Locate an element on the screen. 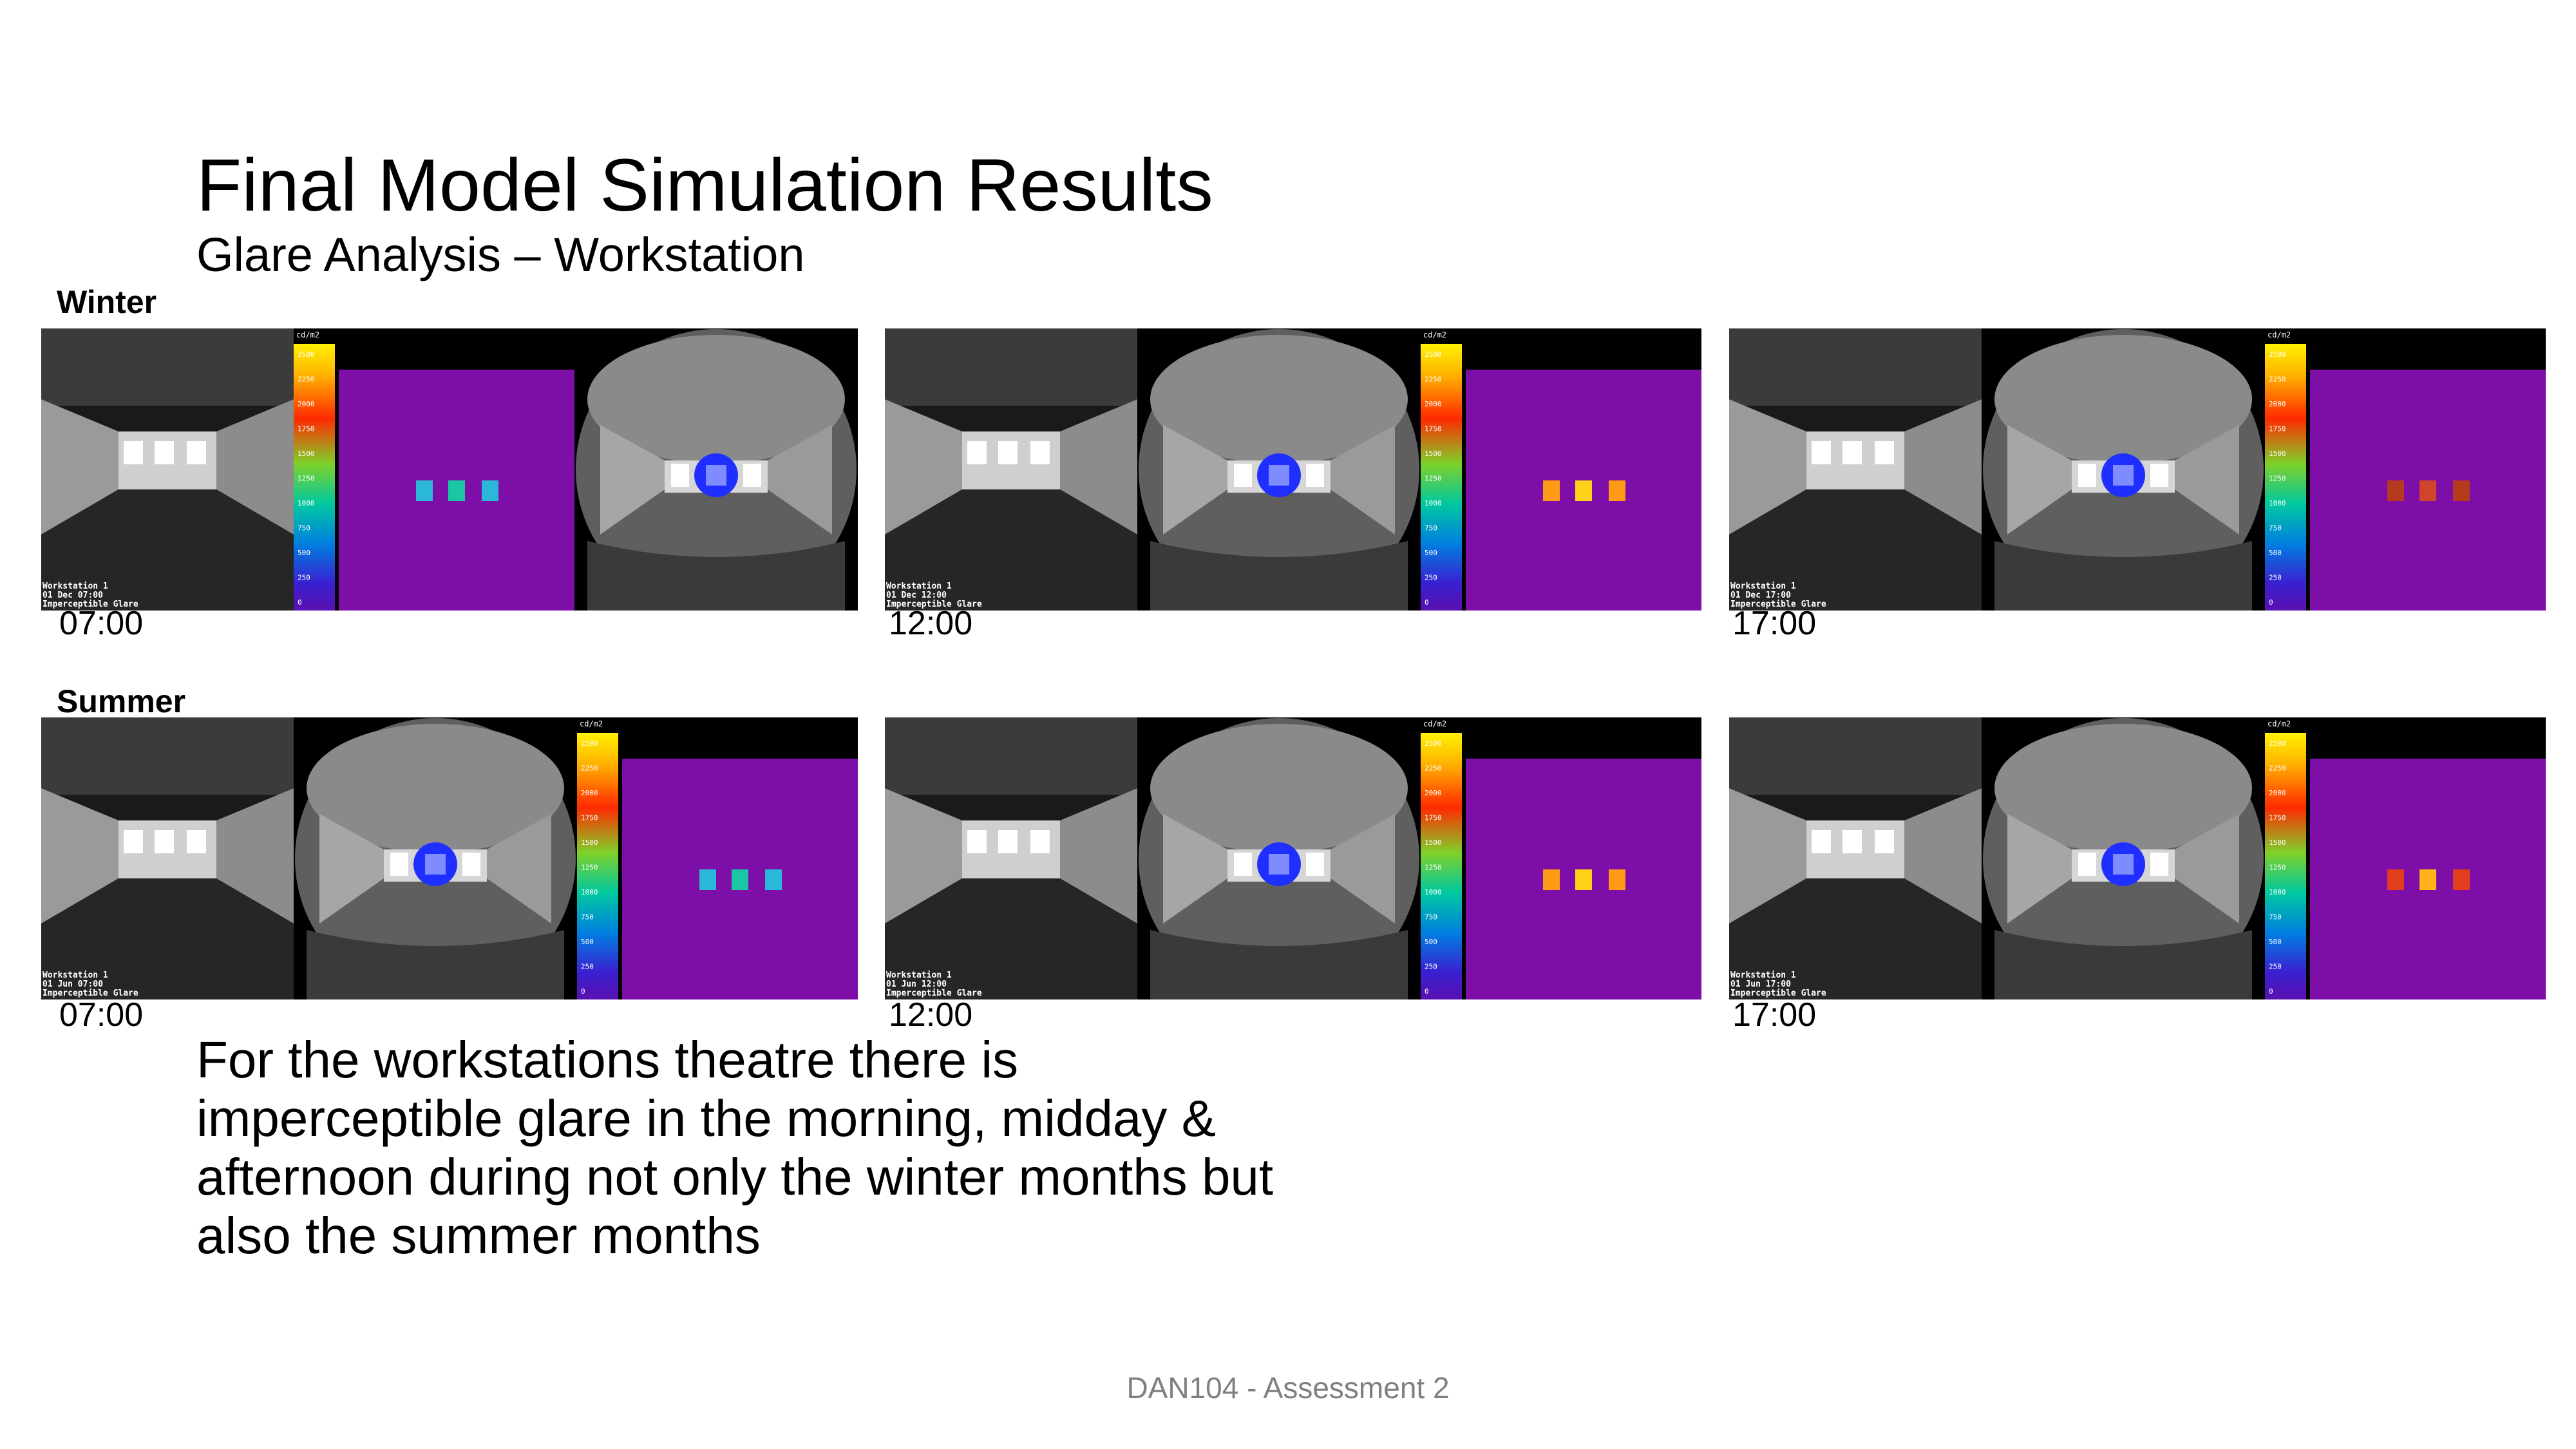 The height and width of the screenshot is (1449, 2576). render-stamp-line: 01 Jun 17:00 is located at coordinates (1760, 984).